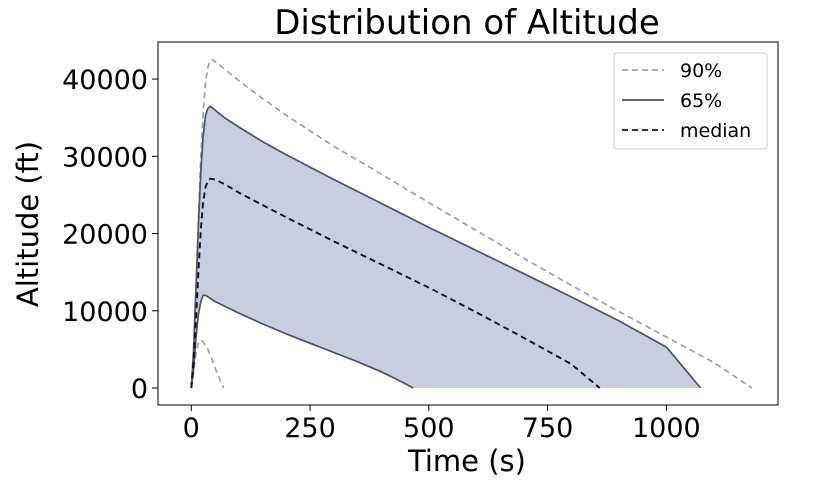 The width and height of the screenshot is (819, 480). What do you see at coordinates (28, 224) in the screenshot?
I see `y-axis-label: Altitude (ft)` at bounding box center [28, 224].